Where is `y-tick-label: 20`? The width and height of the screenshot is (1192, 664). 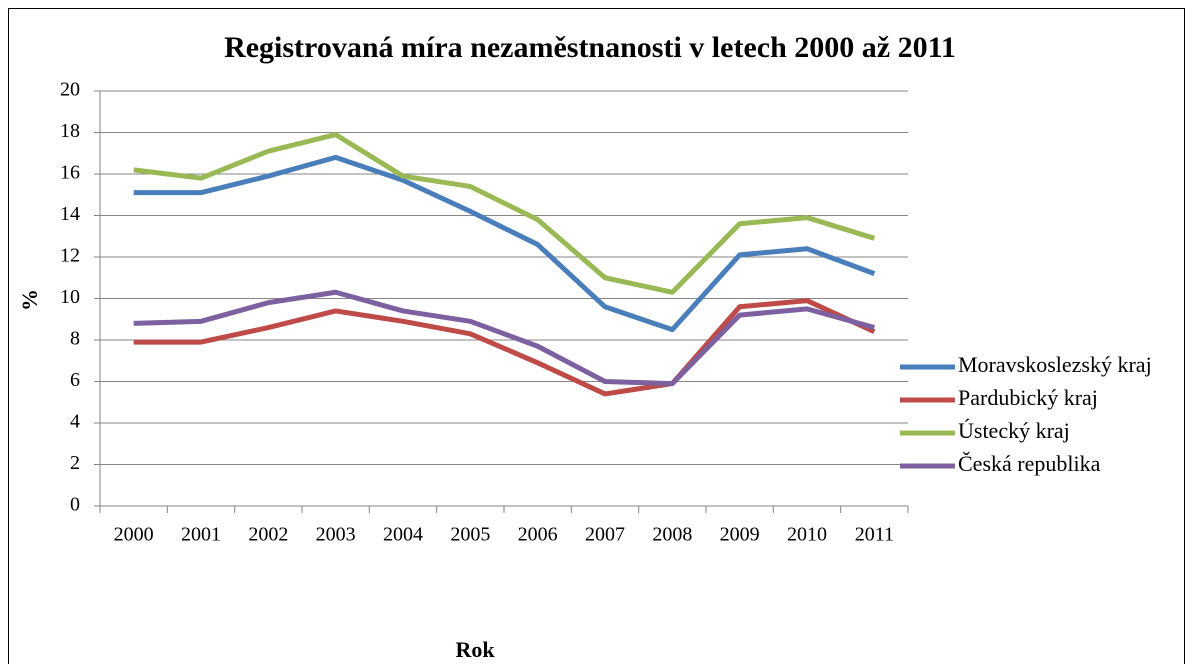
y-tick-label: 20 is located at coordinates (70, 90).